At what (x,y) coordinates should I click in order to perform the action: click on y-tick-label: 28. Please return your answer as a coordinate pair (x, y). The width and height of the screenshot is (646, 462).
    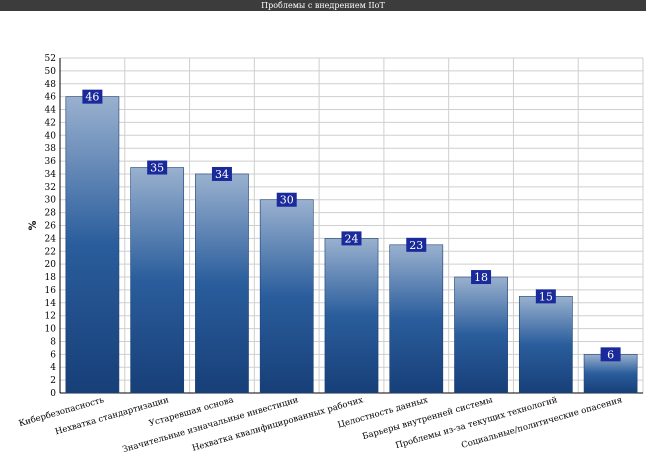
    Looking at the image, I should click on (51, 214).